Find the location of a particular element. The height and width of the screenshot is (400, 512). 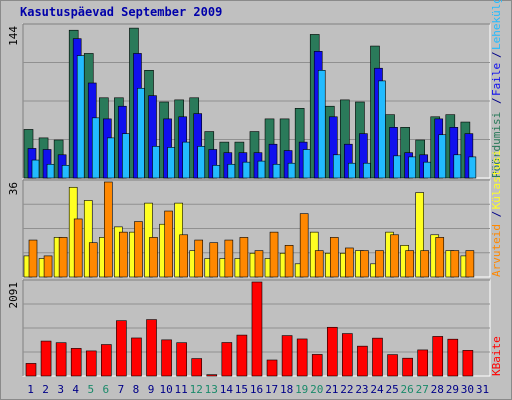

day-label-25: 25 is located at coordinates (391, 389).